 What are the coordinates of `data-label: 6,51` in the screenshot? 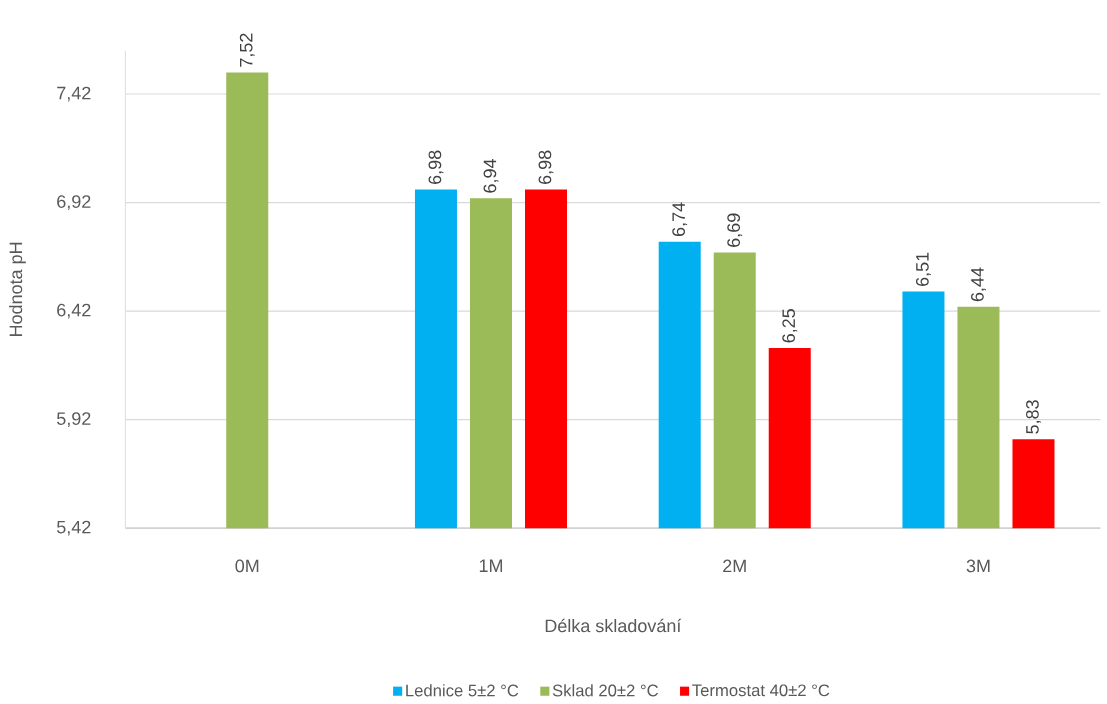 It's located at (923, 269).